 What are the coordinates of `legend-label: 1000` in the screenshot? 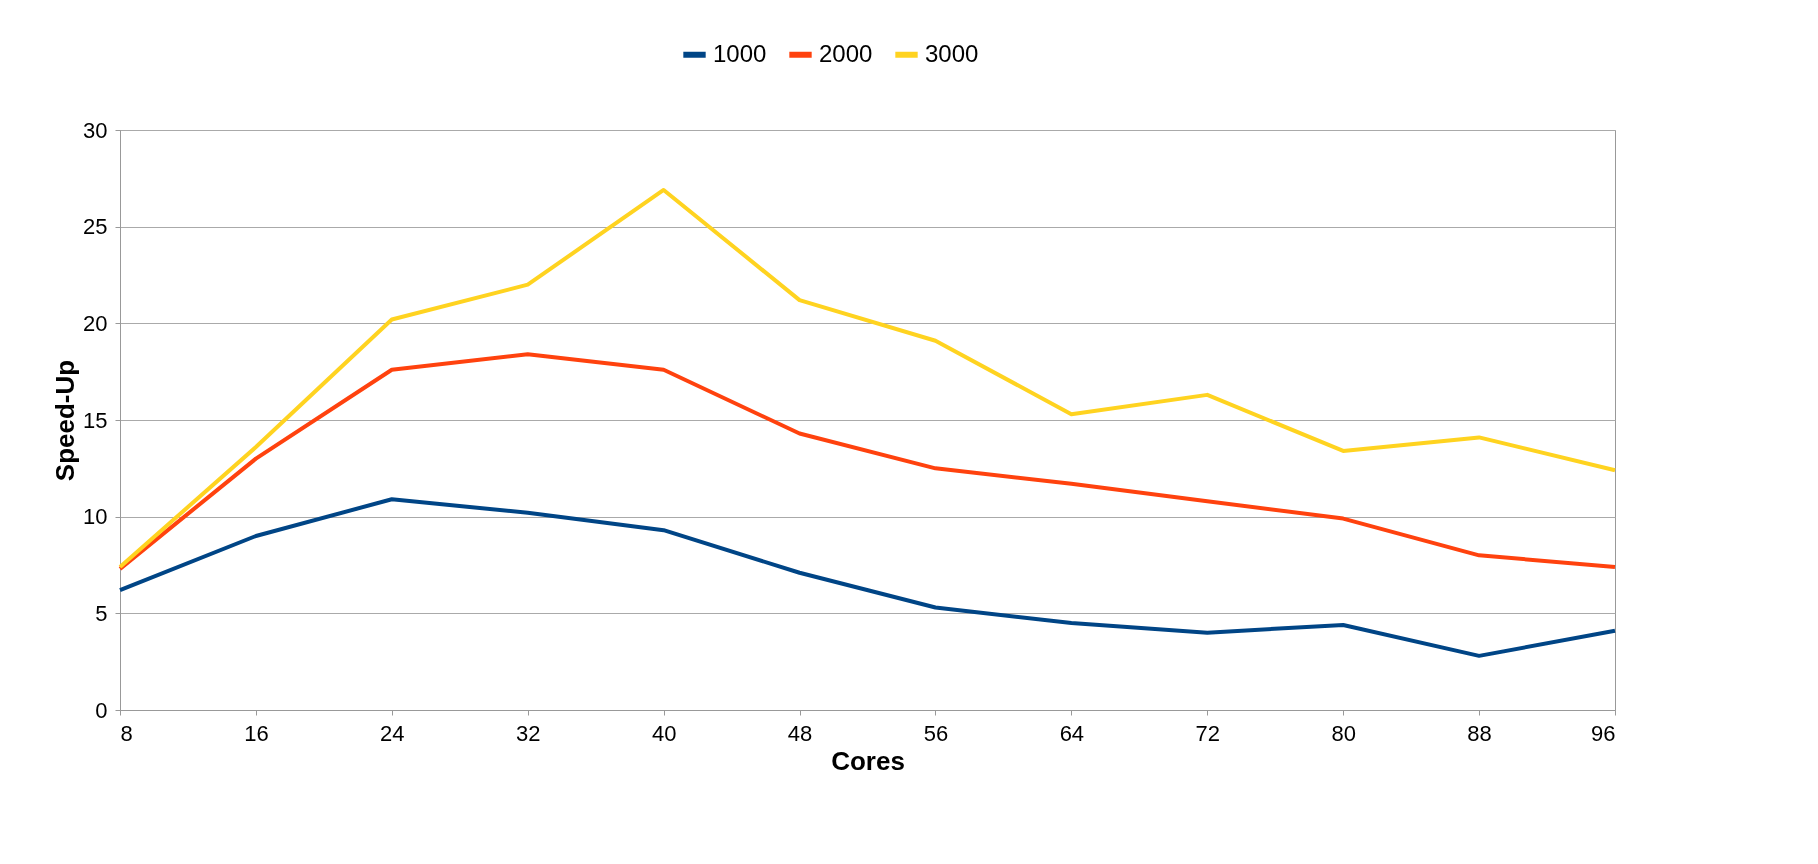 It's located at (740, 53).